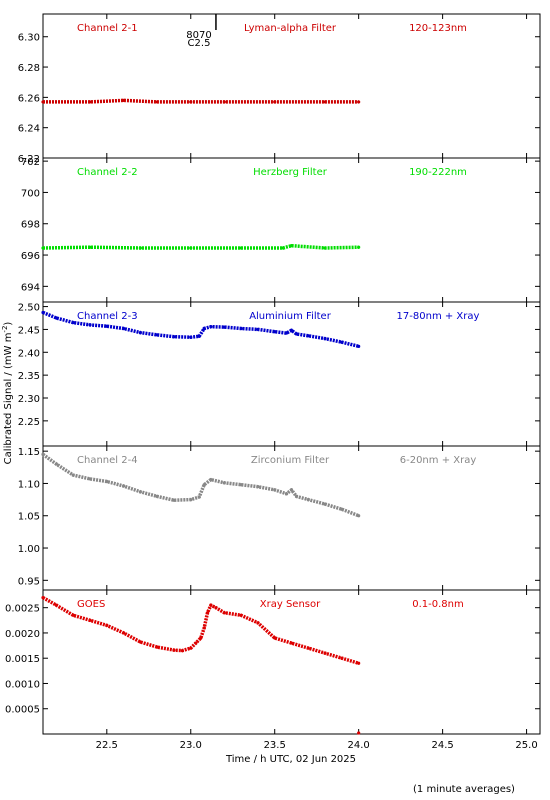  Describe the element at coordinates (22, 710) in the screenshot. I see `y-tick-label: 0.0005` at that location.